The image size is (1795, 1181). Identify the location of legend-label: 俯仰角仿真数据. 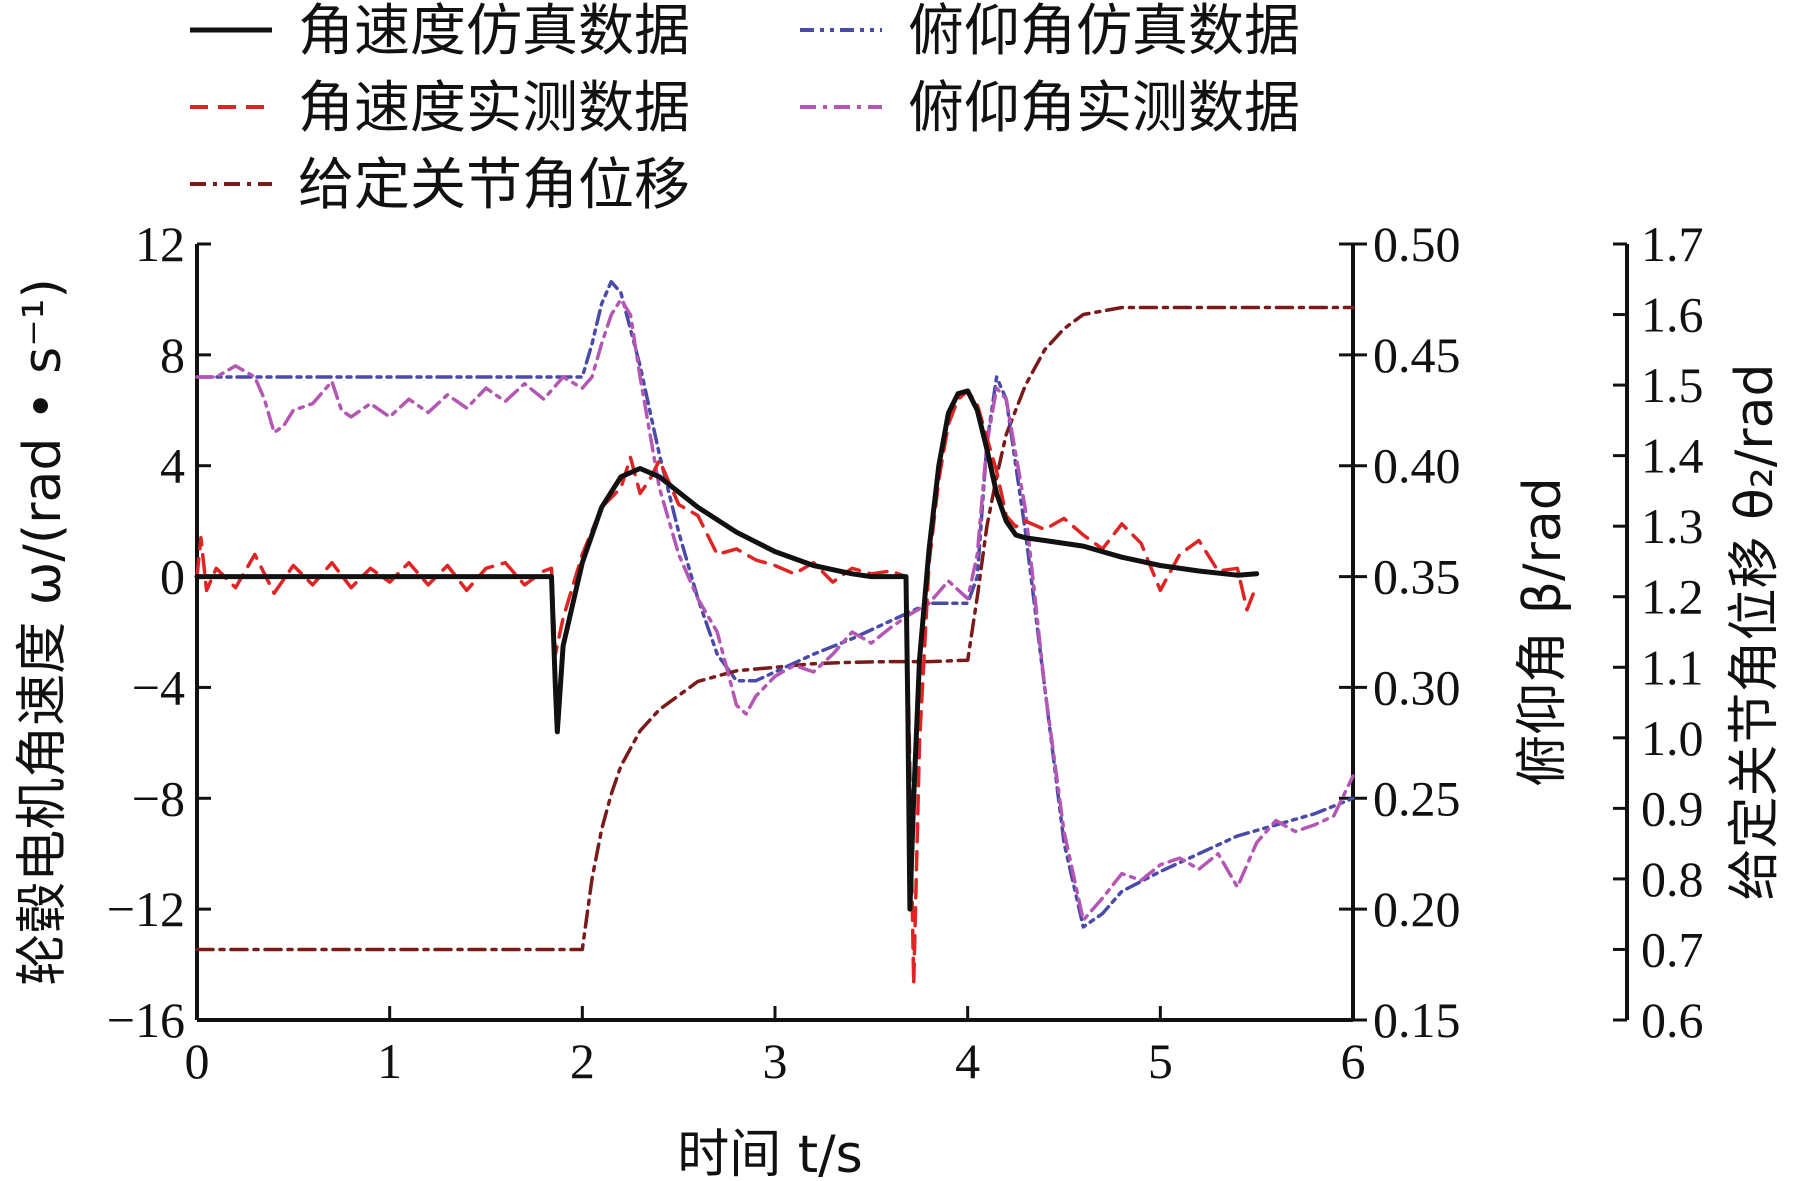
(1104, 32).